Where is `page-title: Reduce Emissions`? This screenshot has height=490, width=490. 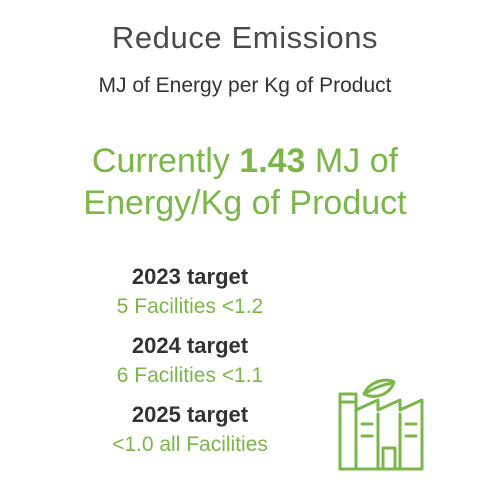 page-title: Reduce Emissions is located at coordinates (245, 37).